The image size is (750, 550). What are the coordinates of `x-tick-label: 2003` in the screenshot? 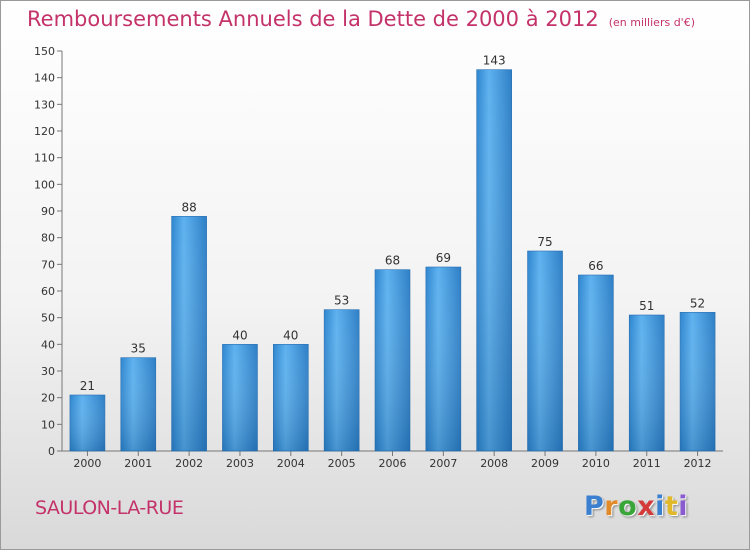 It's located at (240, 463).